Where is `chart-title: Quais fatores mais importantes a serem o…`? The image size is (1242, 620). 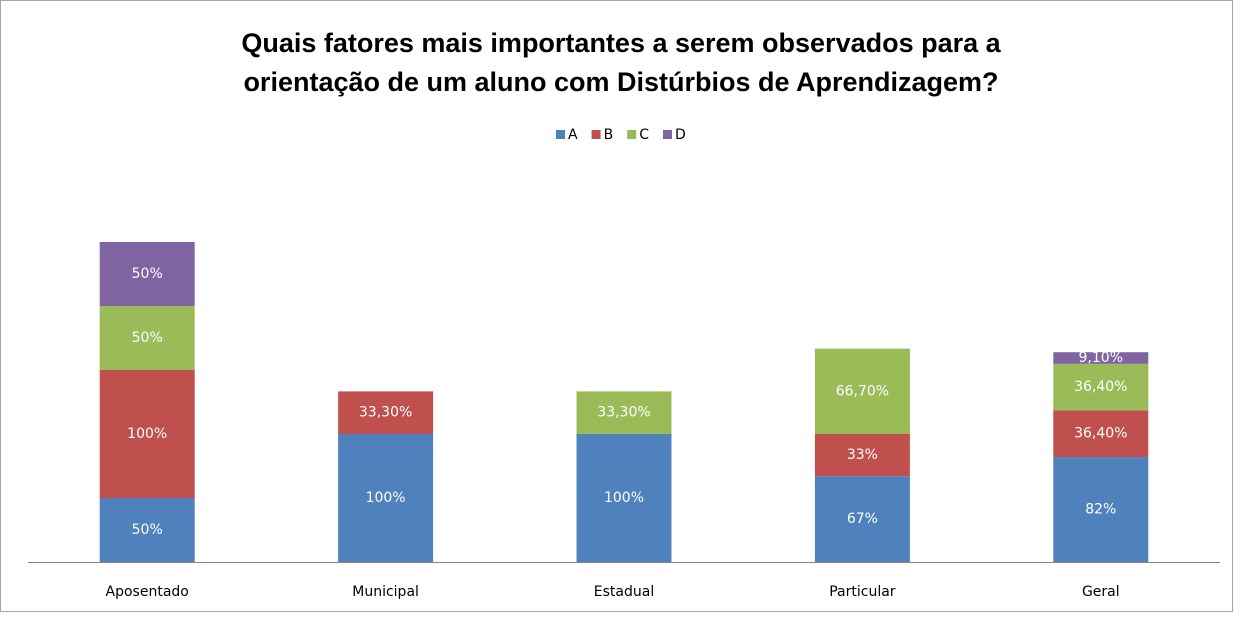 chart-title: Quais fatores mais importantes a serem o… is located at coordinates (621, 62).